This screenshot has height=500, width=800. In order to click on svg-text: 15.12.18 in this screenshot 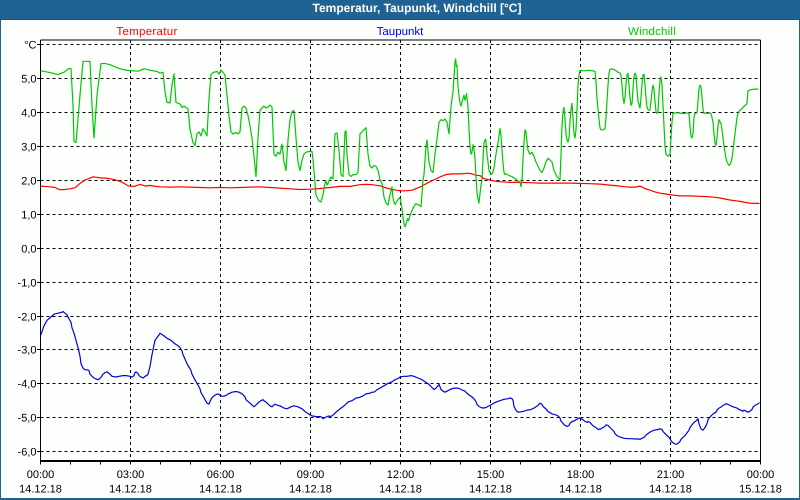, I will do `click(760, 490)`.